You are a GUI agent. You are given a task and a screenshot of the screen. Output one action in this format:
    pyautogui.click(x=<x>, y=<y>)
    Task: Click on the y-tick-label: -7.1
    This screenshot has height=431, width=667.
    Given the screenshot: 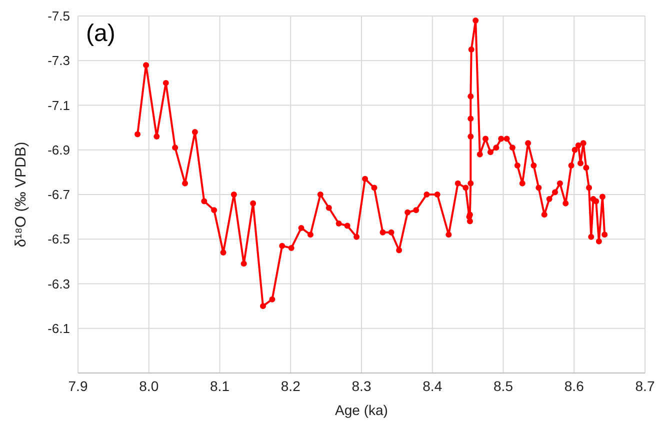 What is the action you would take?
    pyautogui.click(x=59, y=105)
    